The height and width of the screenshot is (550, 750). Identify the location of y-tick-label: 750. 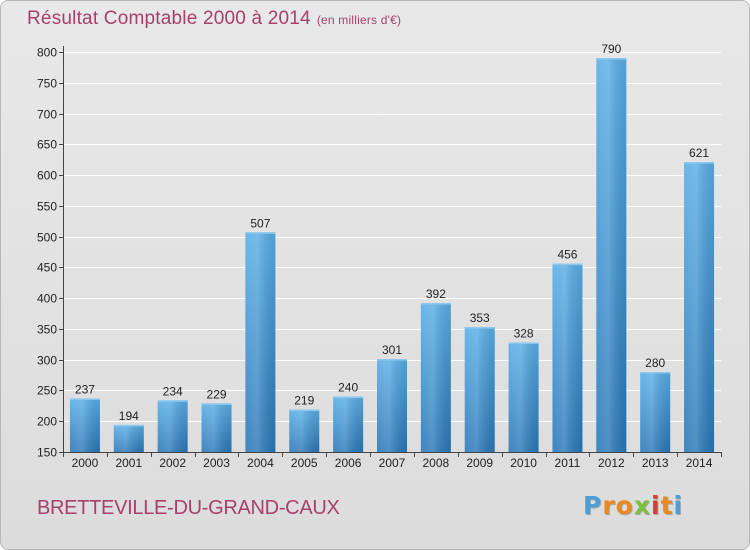
(47, 84).